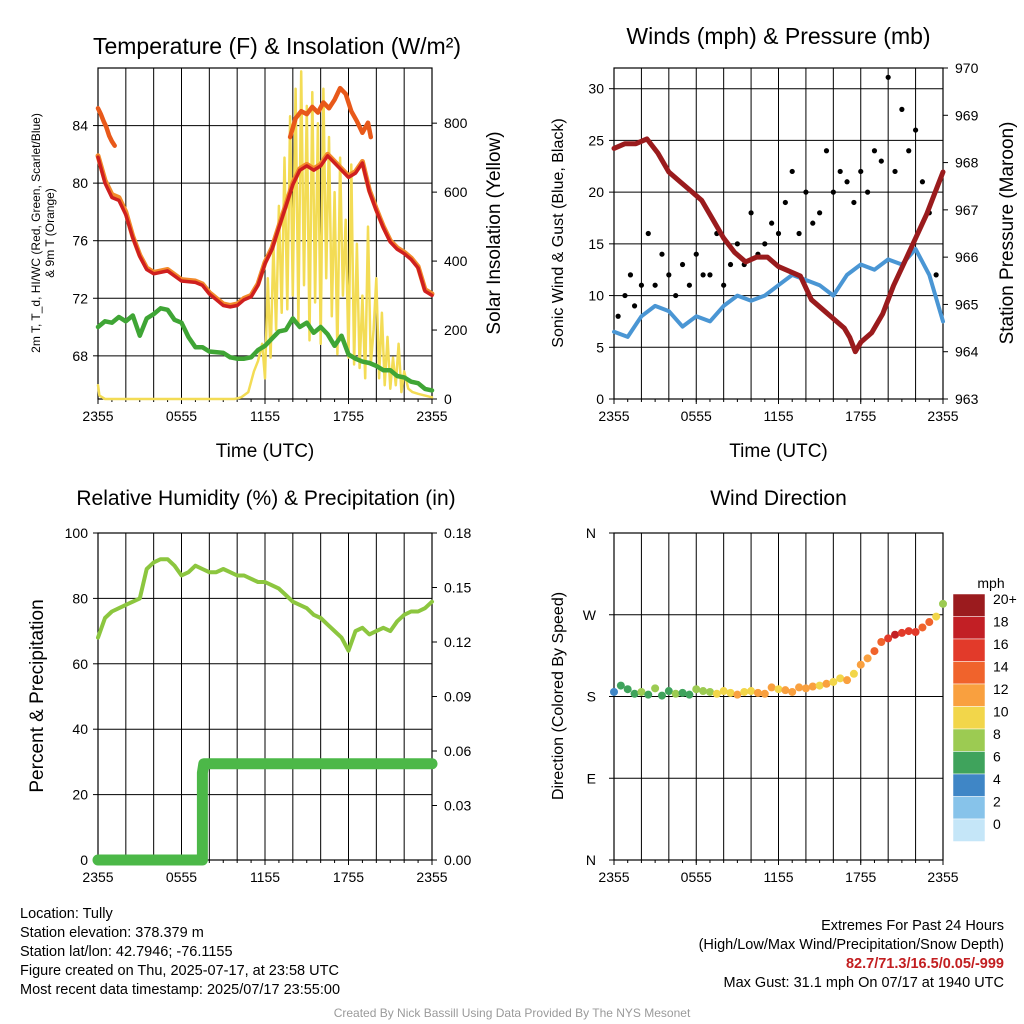 The height and width of the screenshot is (1024, 1024). I want to click on colorbar-label: 8, so click(997, 734).